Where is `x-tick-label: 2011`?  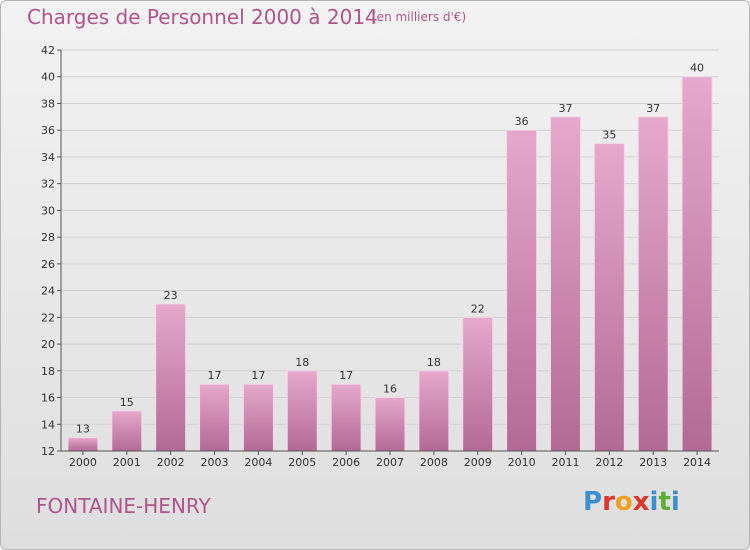
x-tick-label: 2011 is located at coordinates (565, 462).